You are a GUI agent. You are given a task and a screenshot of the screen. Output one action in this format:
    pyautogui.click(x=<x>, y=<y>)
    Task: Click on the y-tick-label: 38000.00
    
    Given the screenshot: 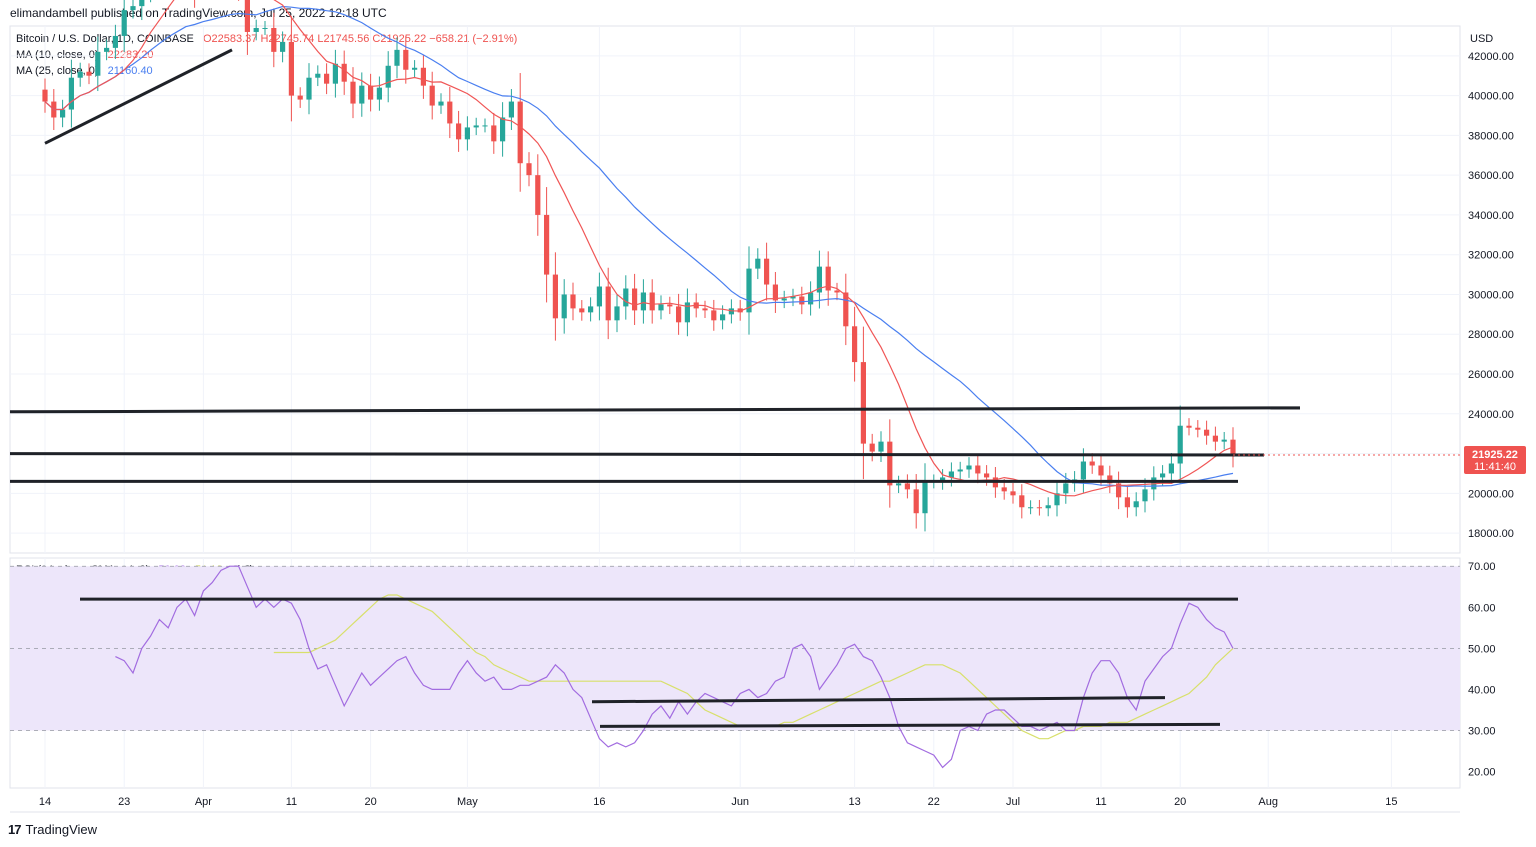 What is the action you would take?
    pyautogui.click(x=1491, y=136)
    